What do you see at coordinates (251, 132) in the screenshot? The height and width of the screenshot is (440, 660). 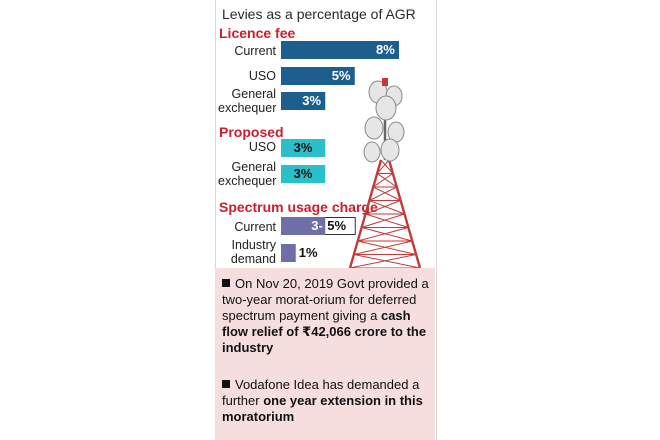 I see `section-title-proposed: Proposed` at bounding box center [251, 132].